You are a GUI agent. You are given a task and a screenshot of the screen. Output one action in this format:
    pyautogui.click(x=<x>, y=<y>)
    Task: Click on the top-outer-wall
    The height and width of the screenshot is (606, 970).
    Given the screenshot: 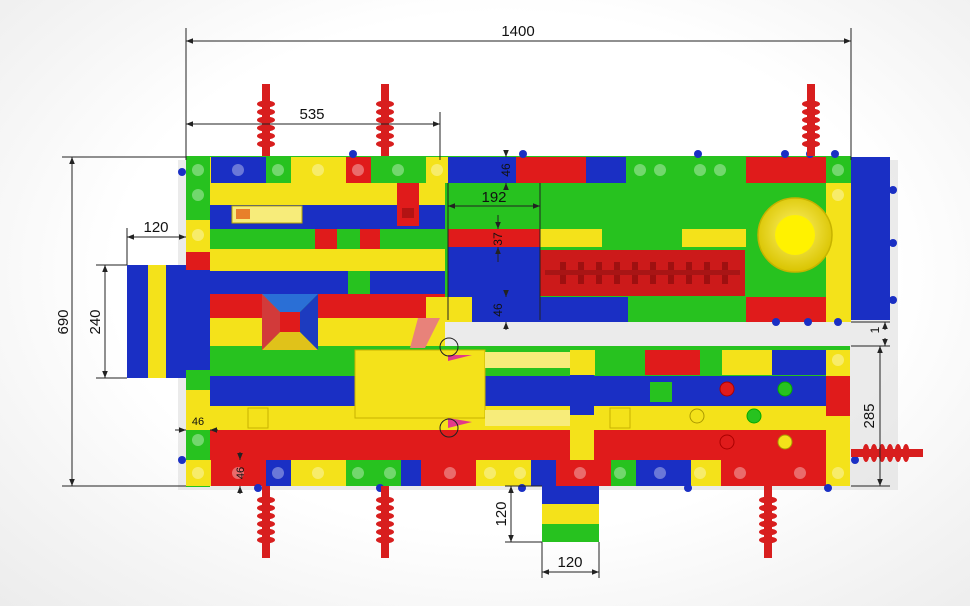 What is the action you would take?
    pyautogui.click(x=518, y=170)
    